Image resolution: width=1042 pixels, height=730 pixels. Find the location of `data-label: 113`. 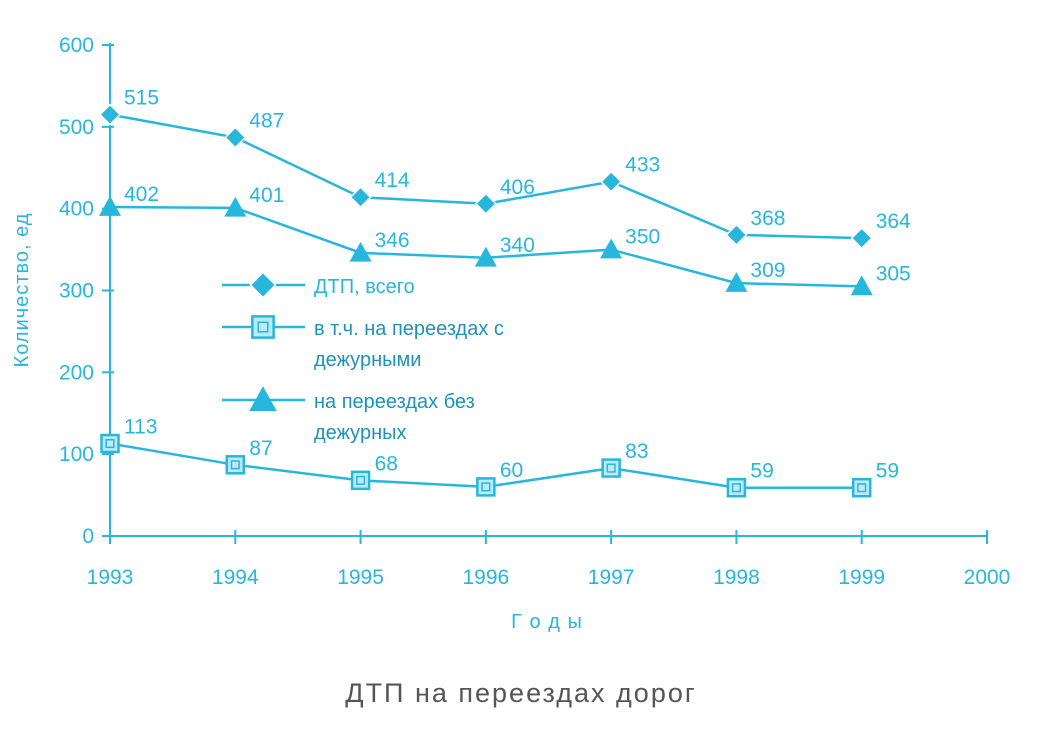

data-label: 113 is located at coordinates (140, 427).